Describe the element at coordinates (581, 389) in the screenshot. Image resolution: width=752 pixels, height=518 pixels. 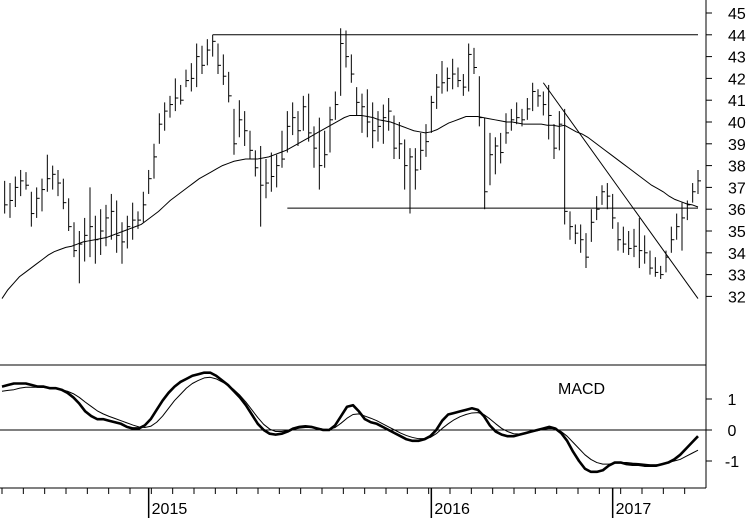
I see `macd-title: MACD` at that location.